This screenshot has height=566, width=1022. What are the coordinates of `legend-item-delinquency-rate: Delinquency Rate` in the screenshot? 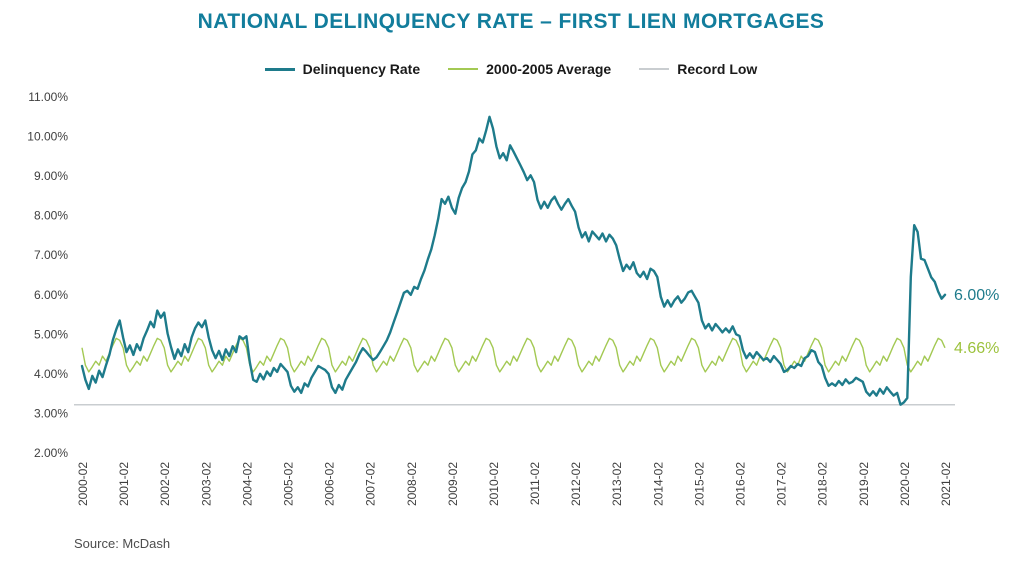 It's located at (342, 69).